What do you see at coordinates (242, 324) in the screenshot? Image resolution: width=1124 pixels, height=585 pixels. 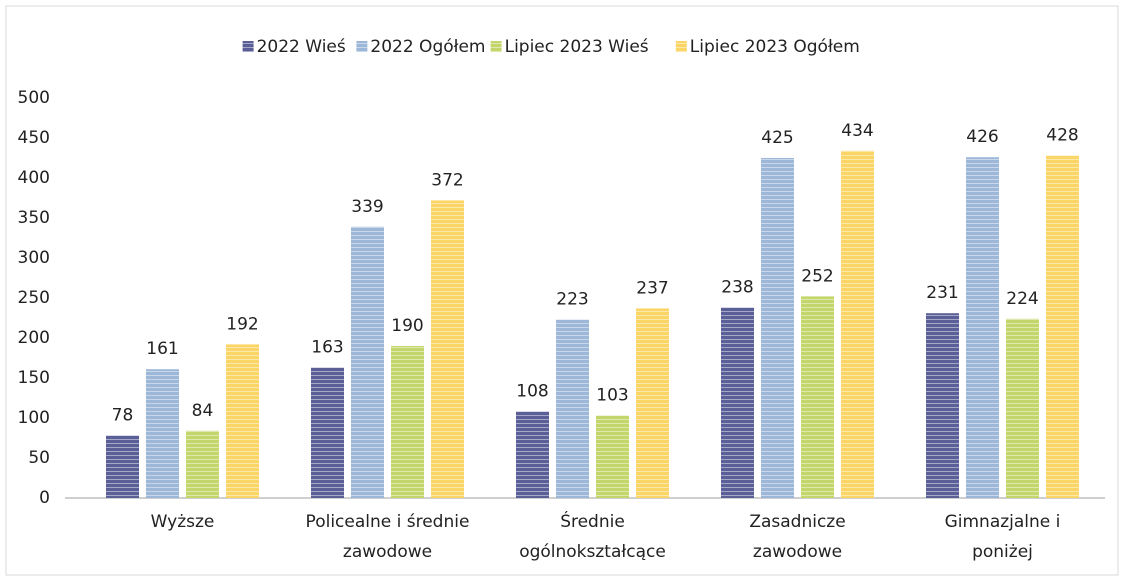 I see `data-label: 192` at bounding box center [242, 324].